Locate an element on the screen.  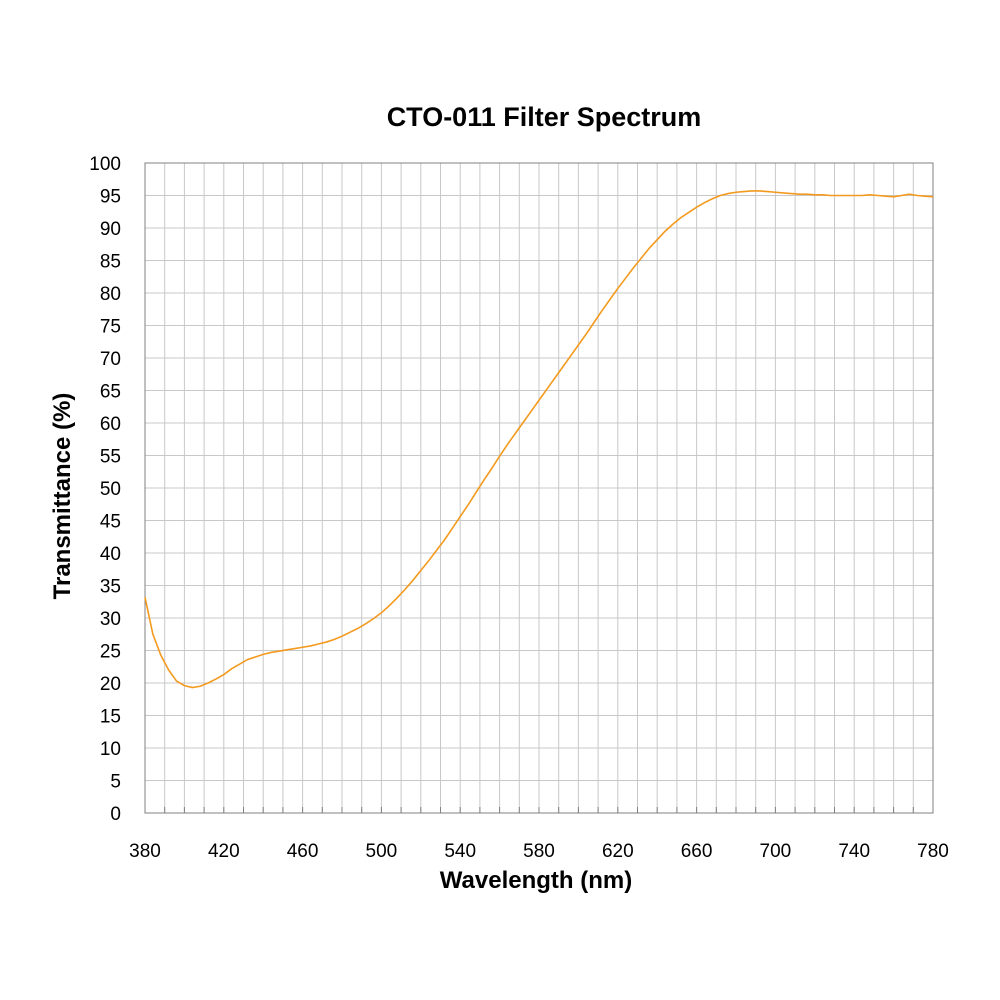
x-tick-label: 620 is located at coordinates (618, 851).